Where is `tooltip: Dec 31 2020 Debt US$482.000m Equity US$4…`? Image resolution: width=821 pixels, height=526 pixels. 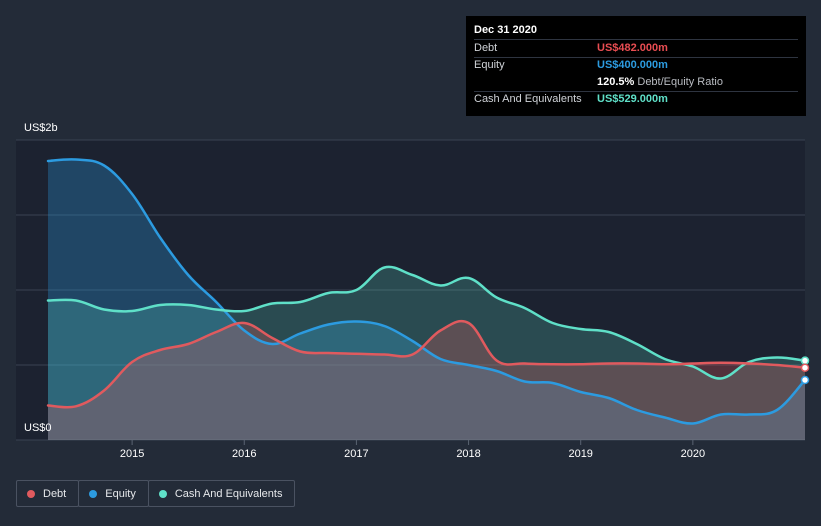 tooltip: Dec 31 2020 Debt US$482.000m Equity US$4… is located at coordinates (636, 66).